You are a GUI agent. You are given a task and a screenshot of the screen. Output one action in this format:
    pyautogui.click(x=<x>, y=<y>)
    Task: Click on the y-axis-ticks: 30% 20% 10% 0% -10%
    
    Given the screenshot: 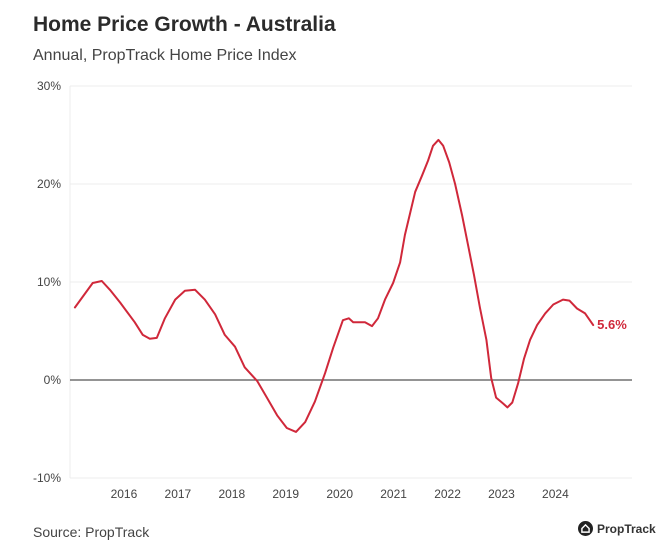 What is the action you would take?
    pyautogui.click(x=47, y=282)
    